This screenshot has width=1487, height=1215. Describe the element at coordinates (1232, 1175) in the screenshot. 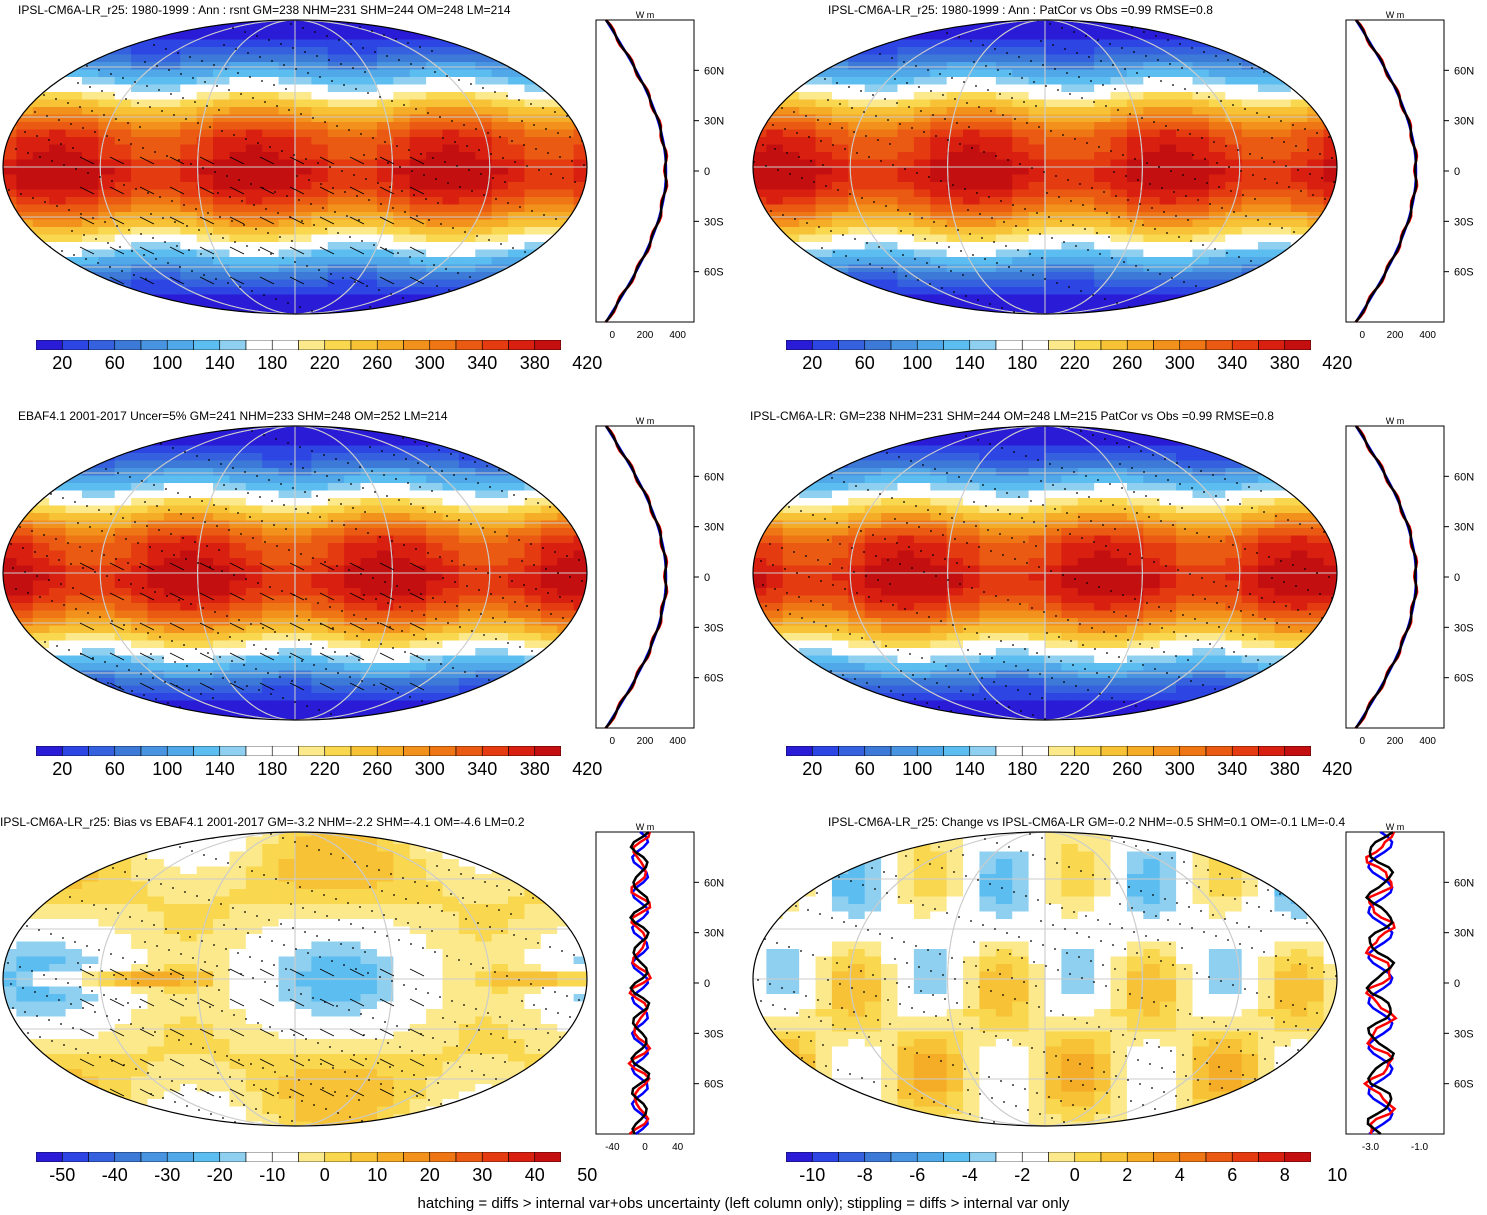

I see `colorbar-tick-label: 6` at that location.